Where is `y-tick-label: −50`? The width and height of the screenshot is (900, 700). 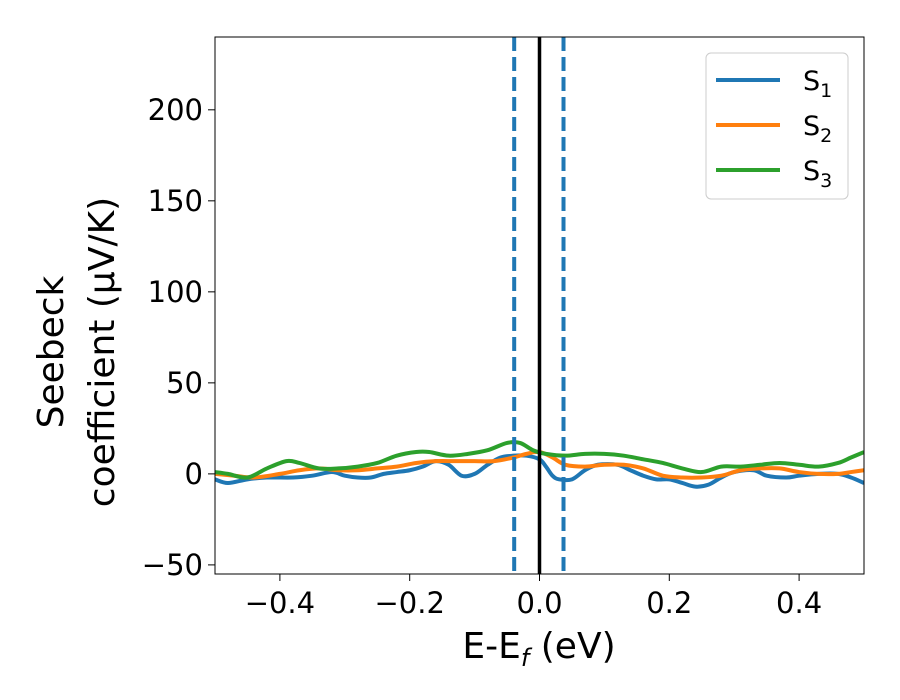
y-tick-label: −50 is located at coordinates (172, 565).